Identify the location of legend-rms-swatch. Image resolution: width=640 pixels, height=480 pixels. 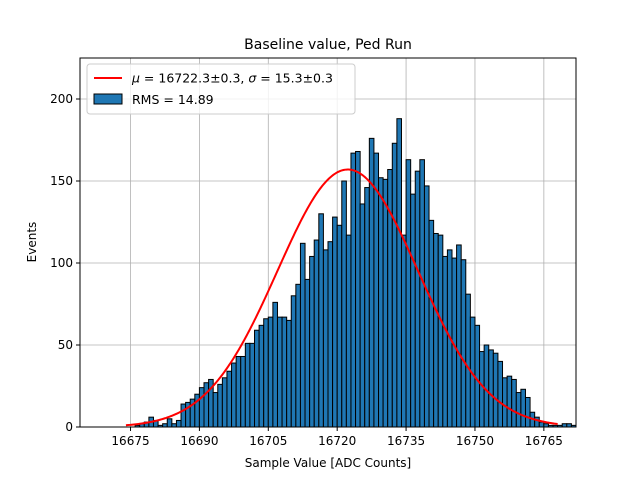
(108, 99).